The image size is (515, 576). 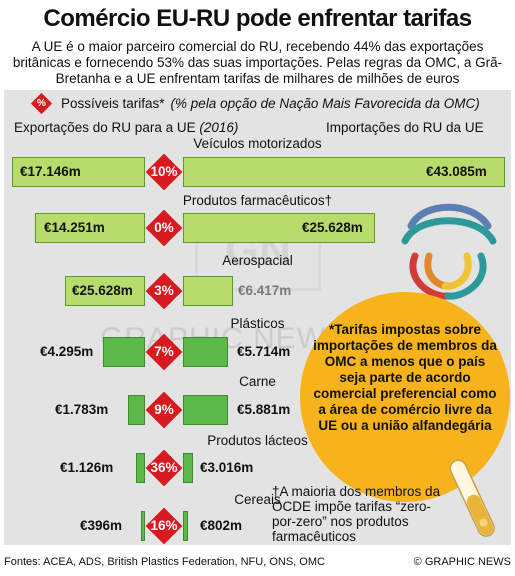 What do you see at coordinates (257, 18) in the screenshot?
I see `page-title: Comércio EU-RU pode enfrentar tarifas` at bounding box center [257, 18].